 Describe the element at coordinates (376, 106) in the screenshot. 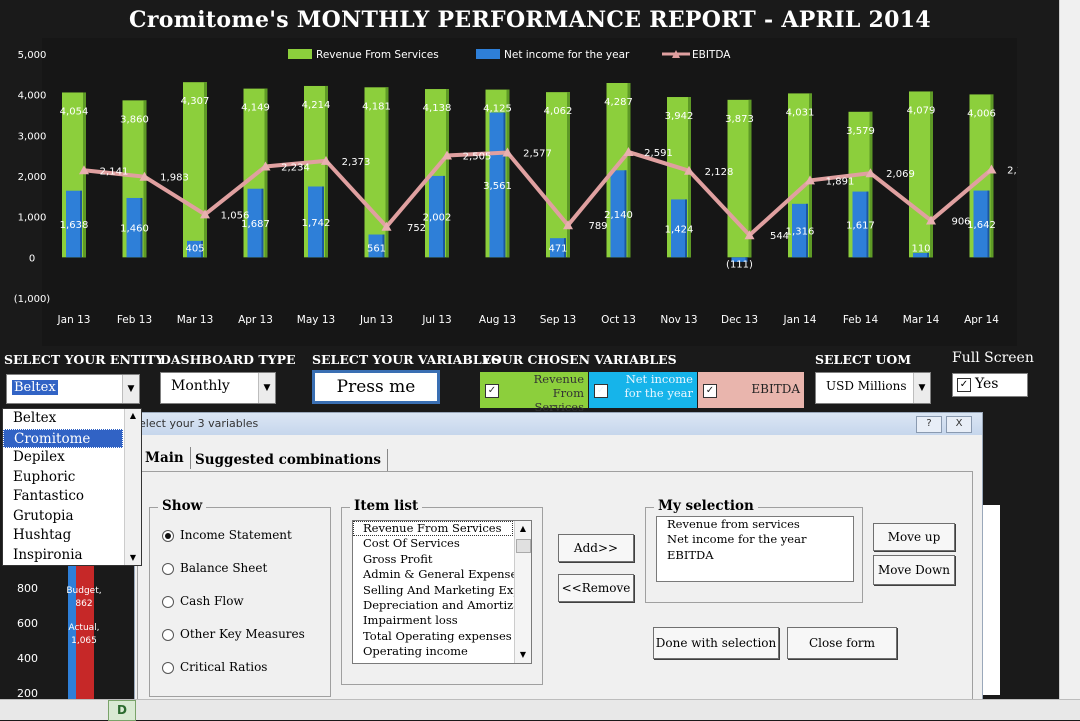

I see `revenue-label: 4,181` at that location.